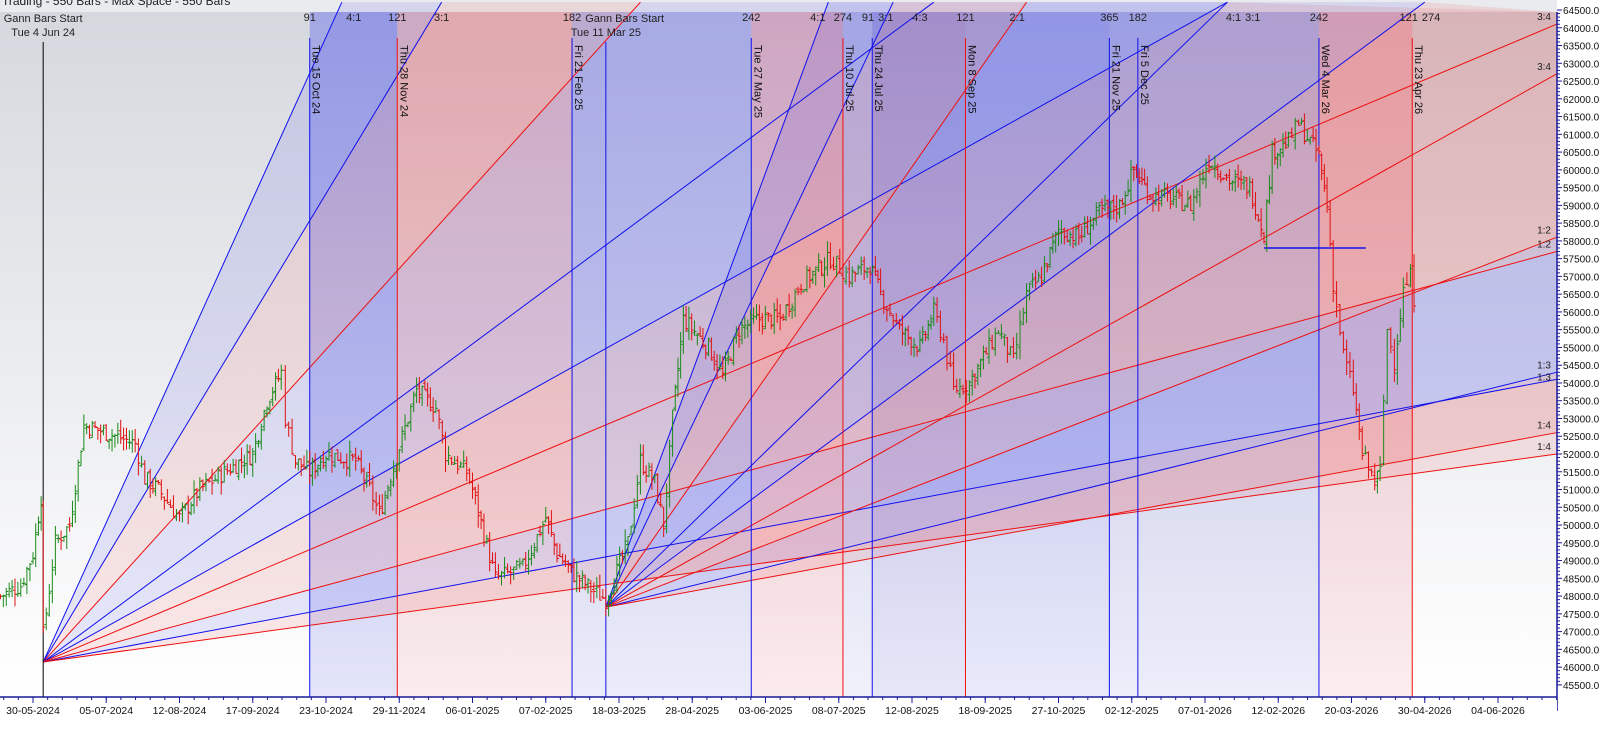 Image resolution: width=1600 pixels, height=734 pixels. What do you see at coordinates (1581, 419) in the screenshot?
I see `price-tick-label: 53000.0` at bounding box center [1581, 419].